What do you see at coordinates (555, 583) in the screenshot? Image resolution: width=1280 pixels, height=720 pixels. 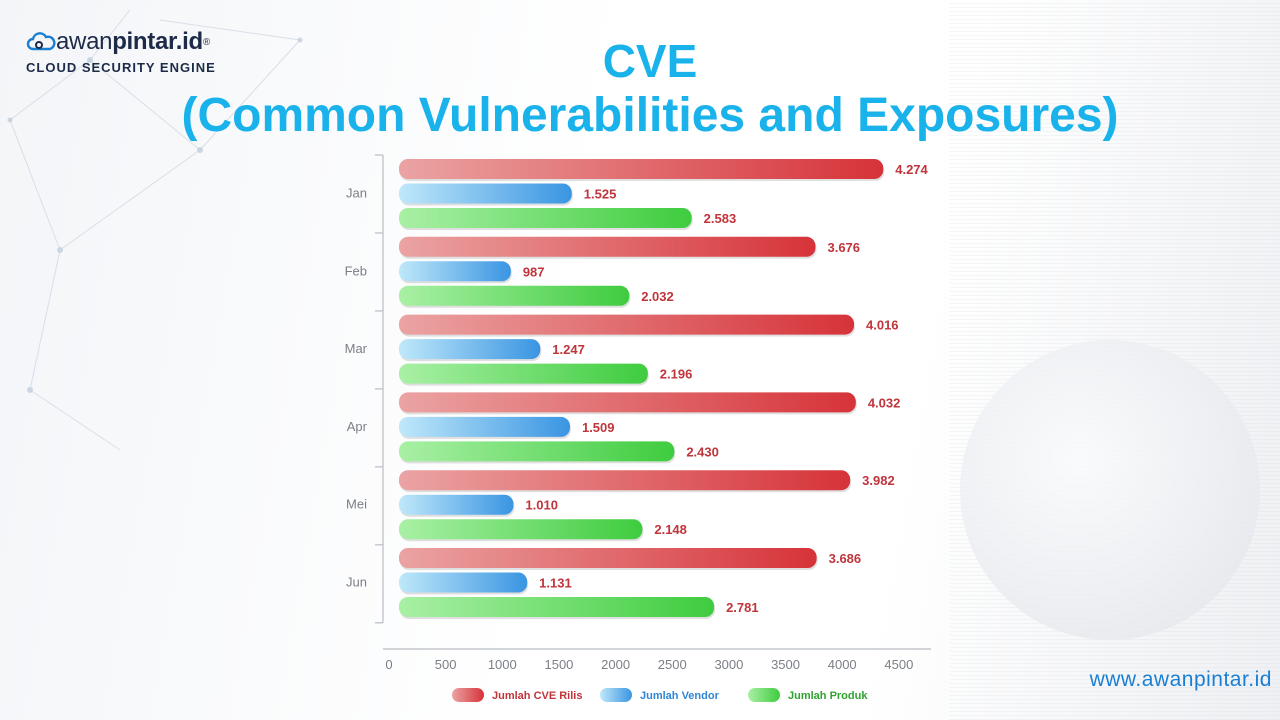 I see `data-label: 1.131` at bounding box center [555, 583].